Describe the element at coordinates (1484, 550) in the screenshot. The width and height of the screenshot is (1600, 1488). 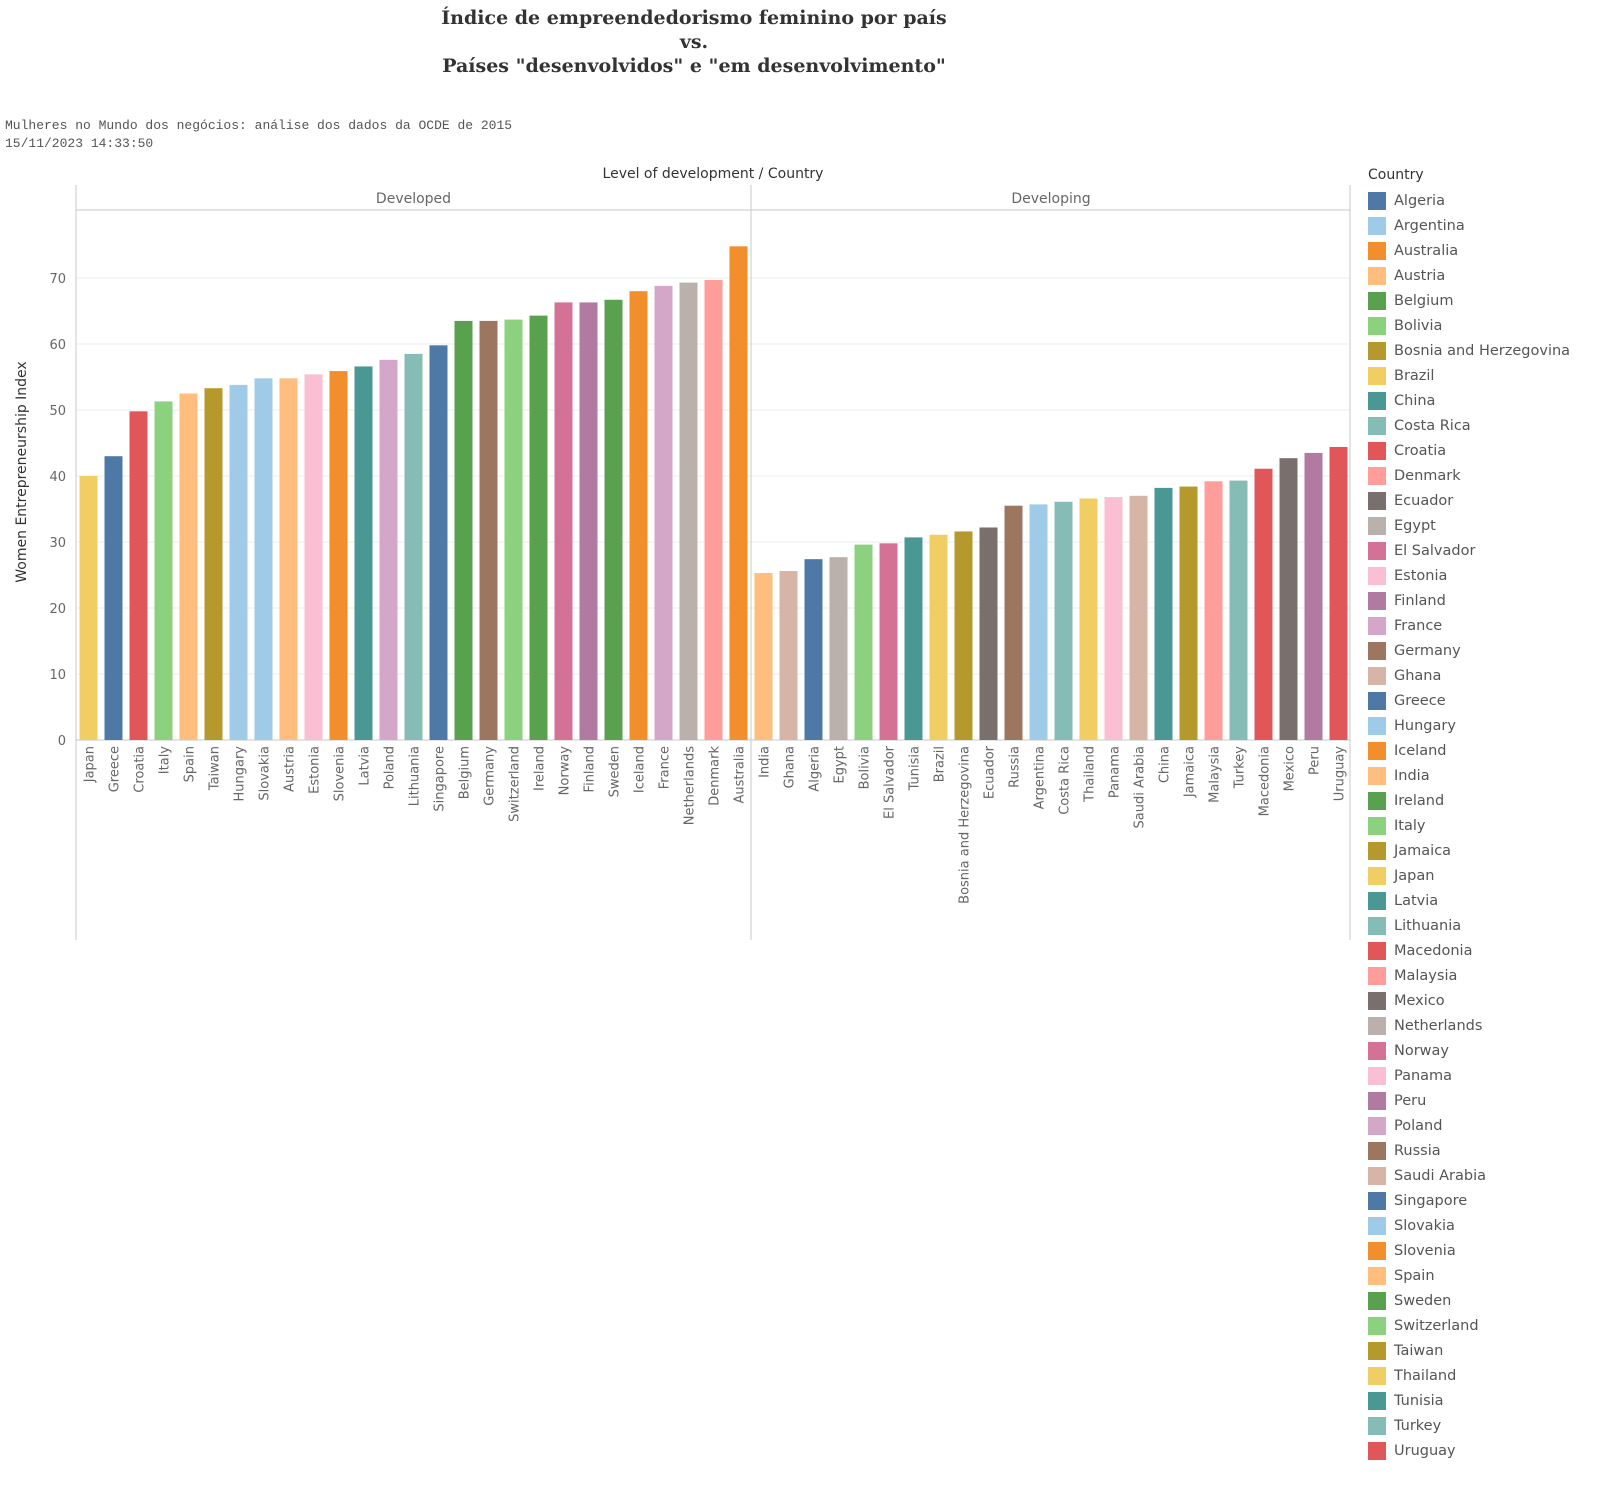
I see `legend-item: El Salvador` at that location.